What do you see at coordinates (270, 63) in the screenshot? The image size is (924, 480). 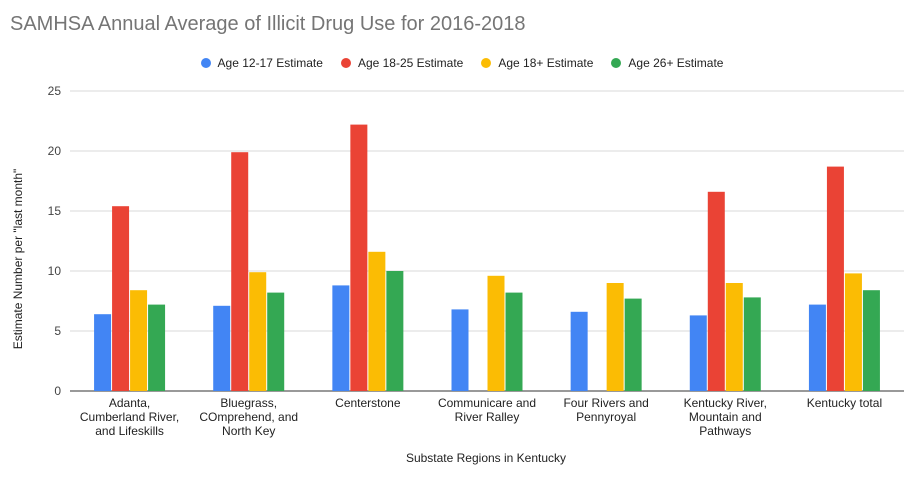 I see `legend-label-age-12-17: Age 12-17 Estimate` at bounding box center [270, 63].